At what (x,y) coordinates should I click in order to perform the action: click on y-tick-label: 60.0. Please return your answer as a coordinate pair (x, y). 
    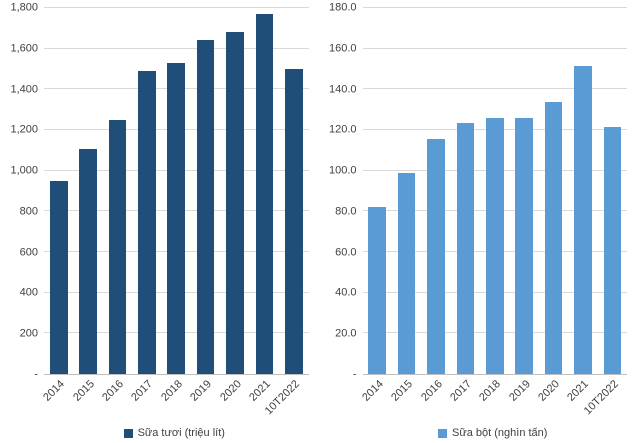
    Looking at the image, I should click on (346, 252).